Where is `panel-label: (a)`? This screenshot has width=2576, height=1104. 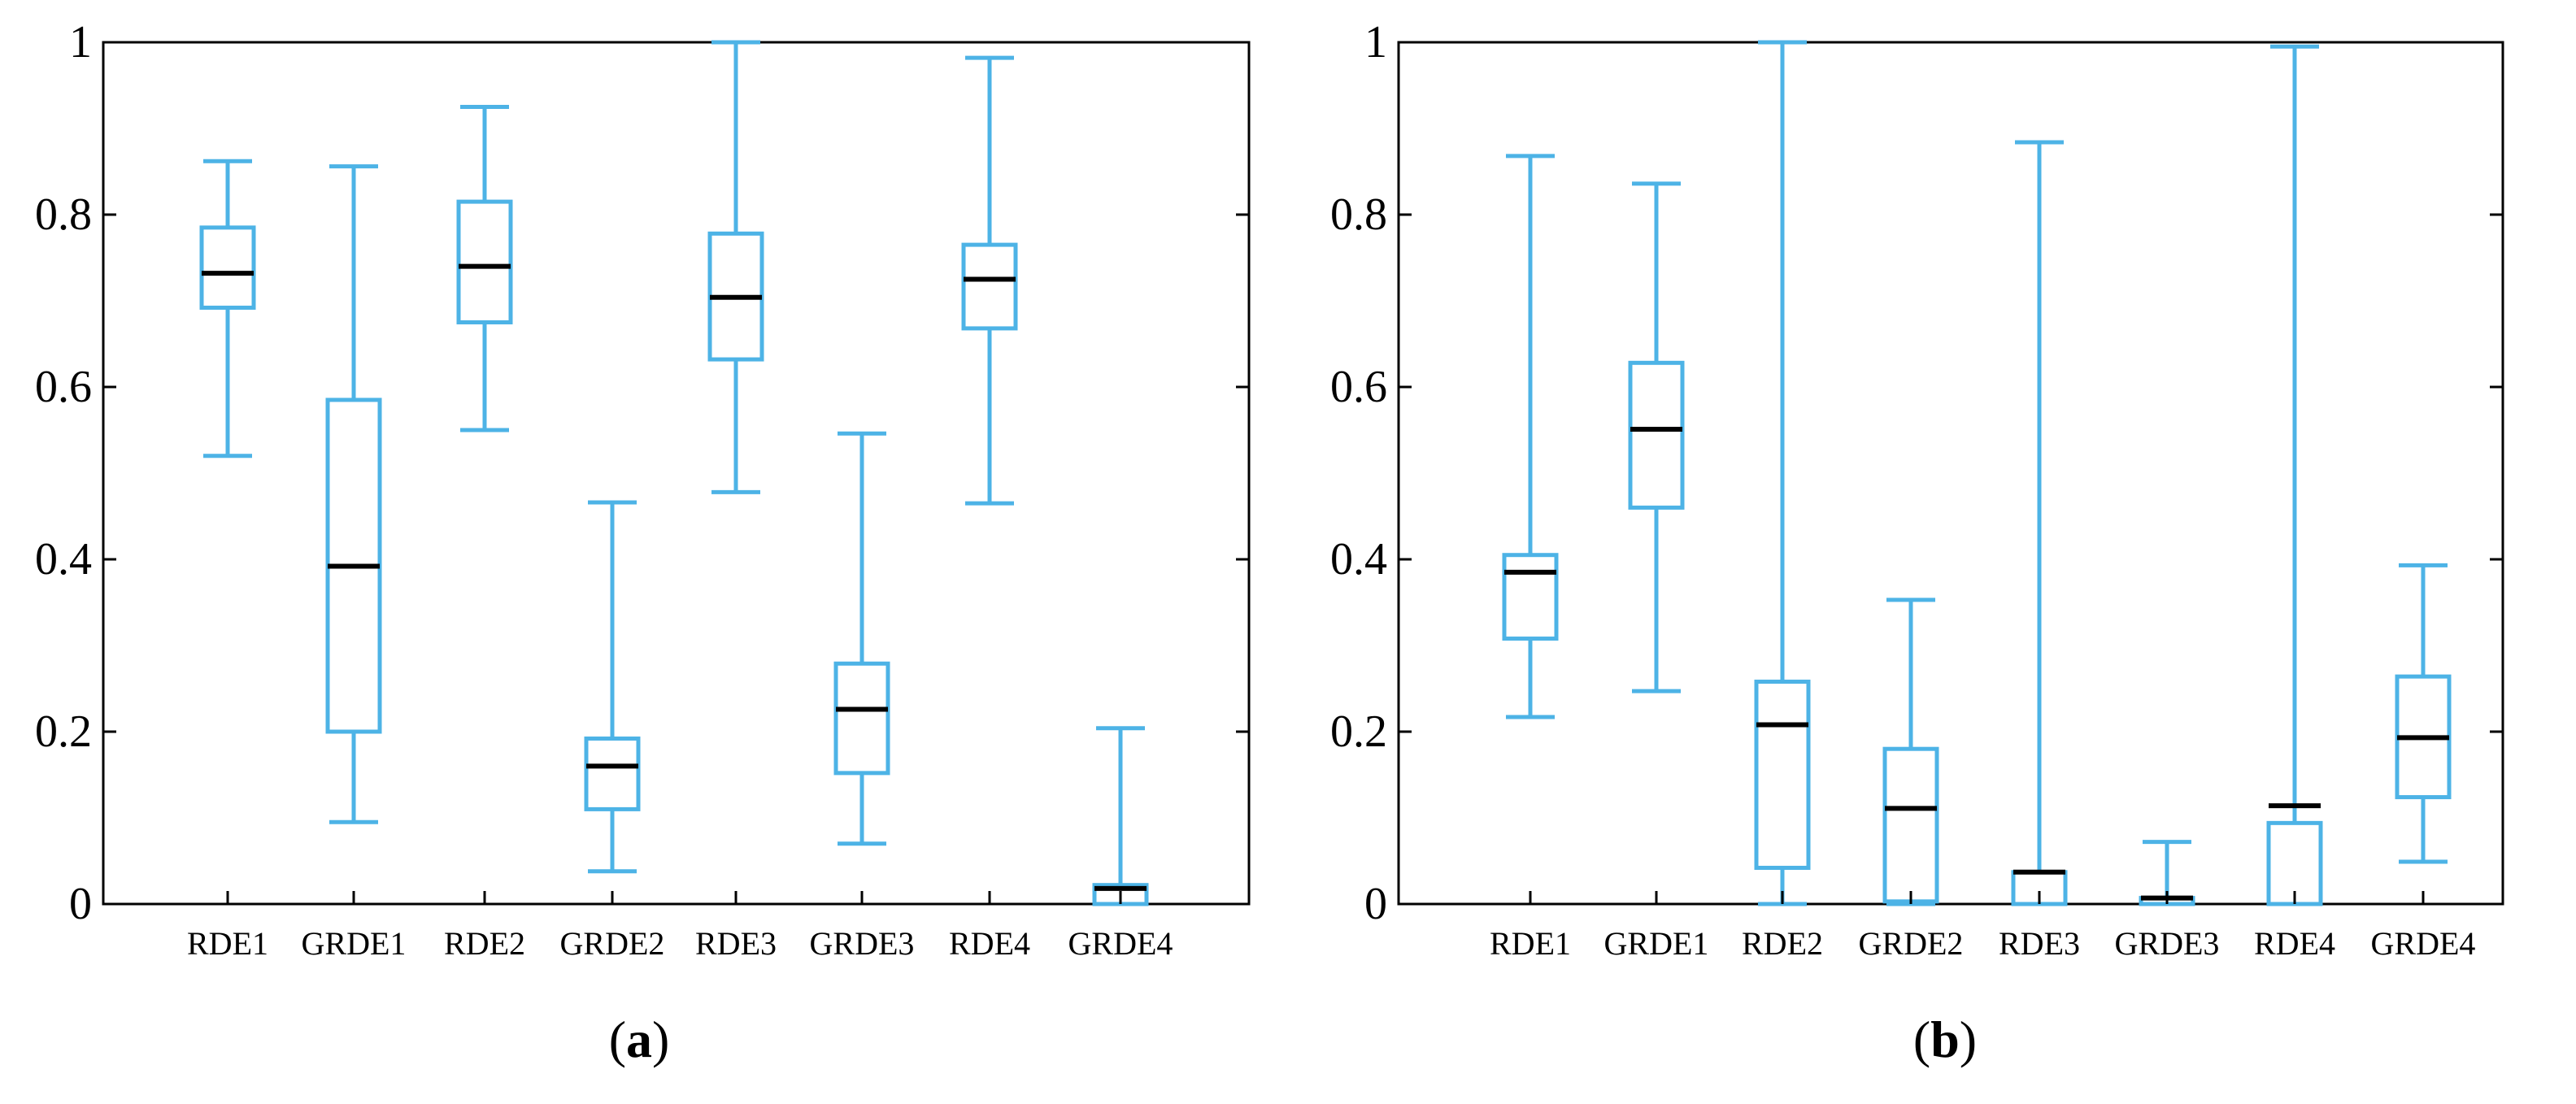
panel-label: (a) is located at coordinates (640, 1039).